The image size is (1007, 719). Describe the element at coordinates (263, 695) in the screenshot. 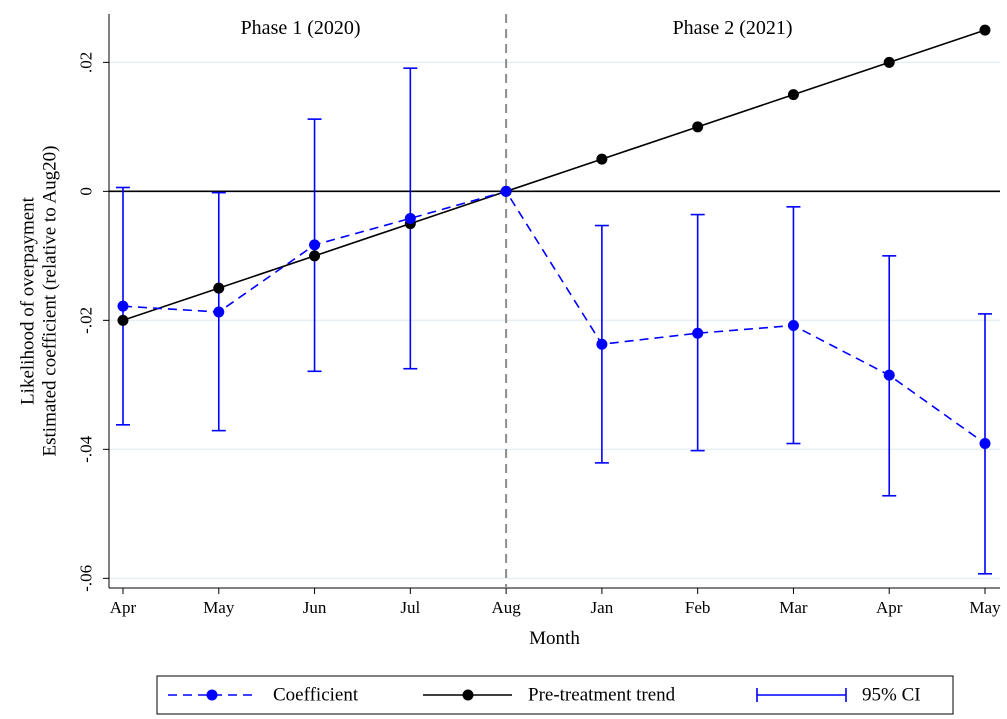

I see `legend-entry-coefficient: Coefficient` at that location.